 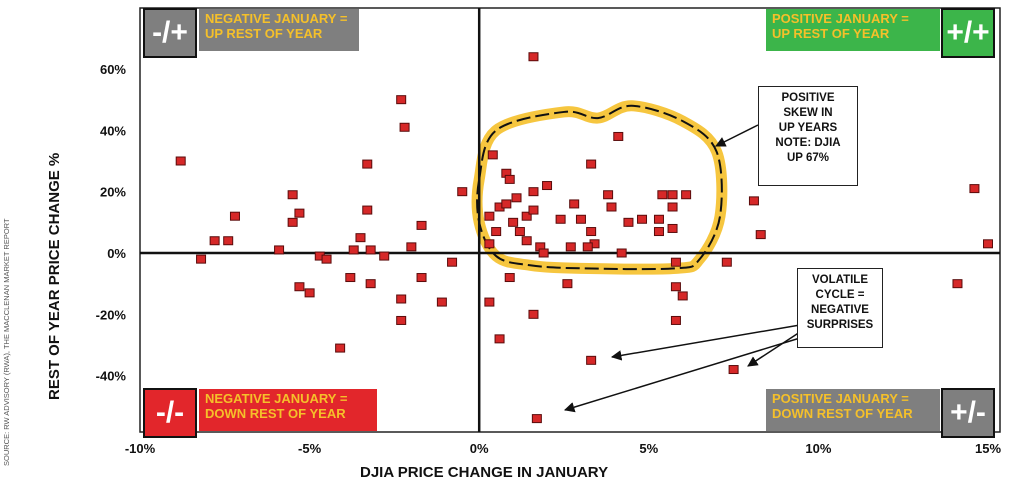 What do you see at coordinates (170, 413) in the screenshot?
I see `badge-bottom-left: -/-` at bounding box center [170, 413].